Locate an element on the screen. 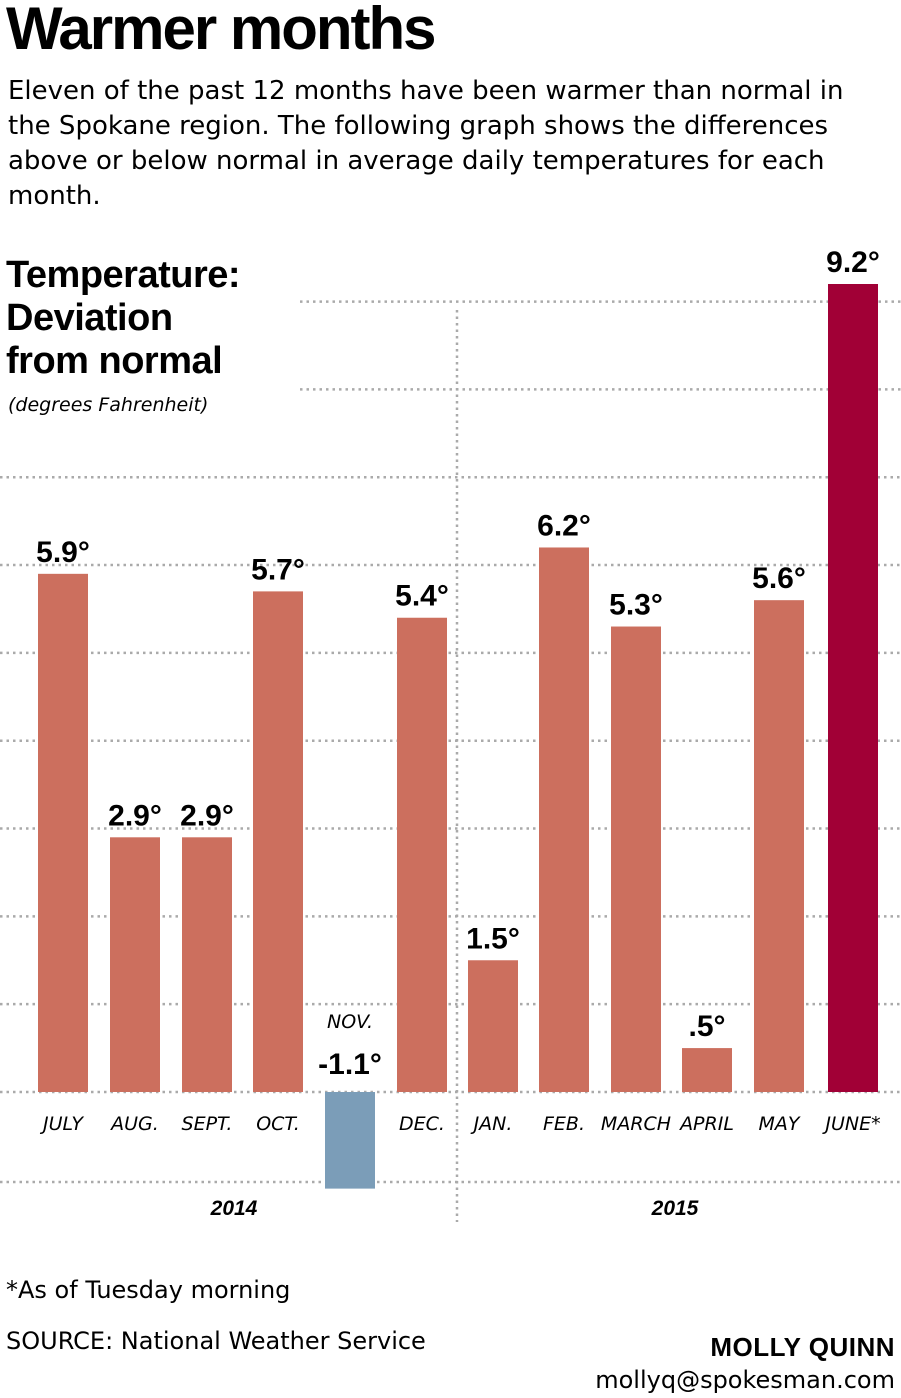 The width and height of the screenshot is (901, 1398). data-label: 5.6° is located at coordinates (779, 578).